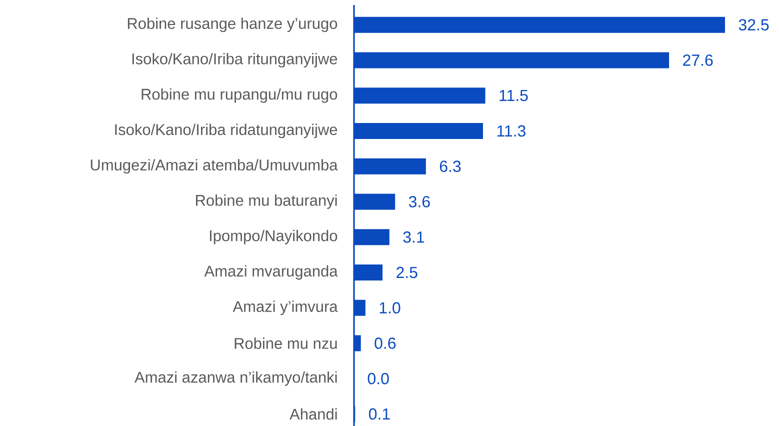 This screenshot has width=779, height=426. Describe the element at coordinates (385, 343) in the screenshot. I see `data-label: 0.6` at that location.